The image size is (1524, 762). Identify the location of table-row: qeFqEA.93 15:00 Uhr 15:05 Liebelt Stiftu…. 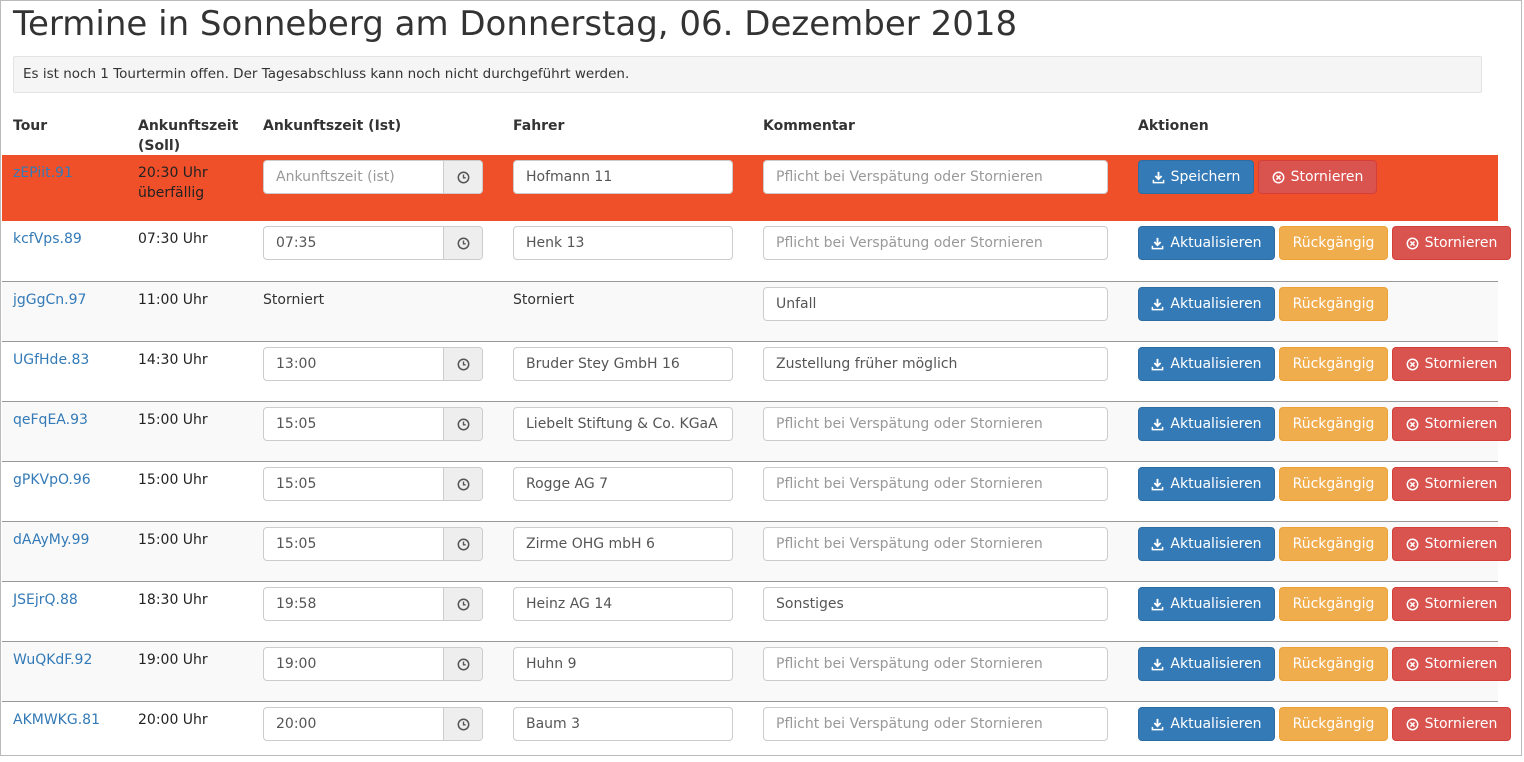
(756, 431).